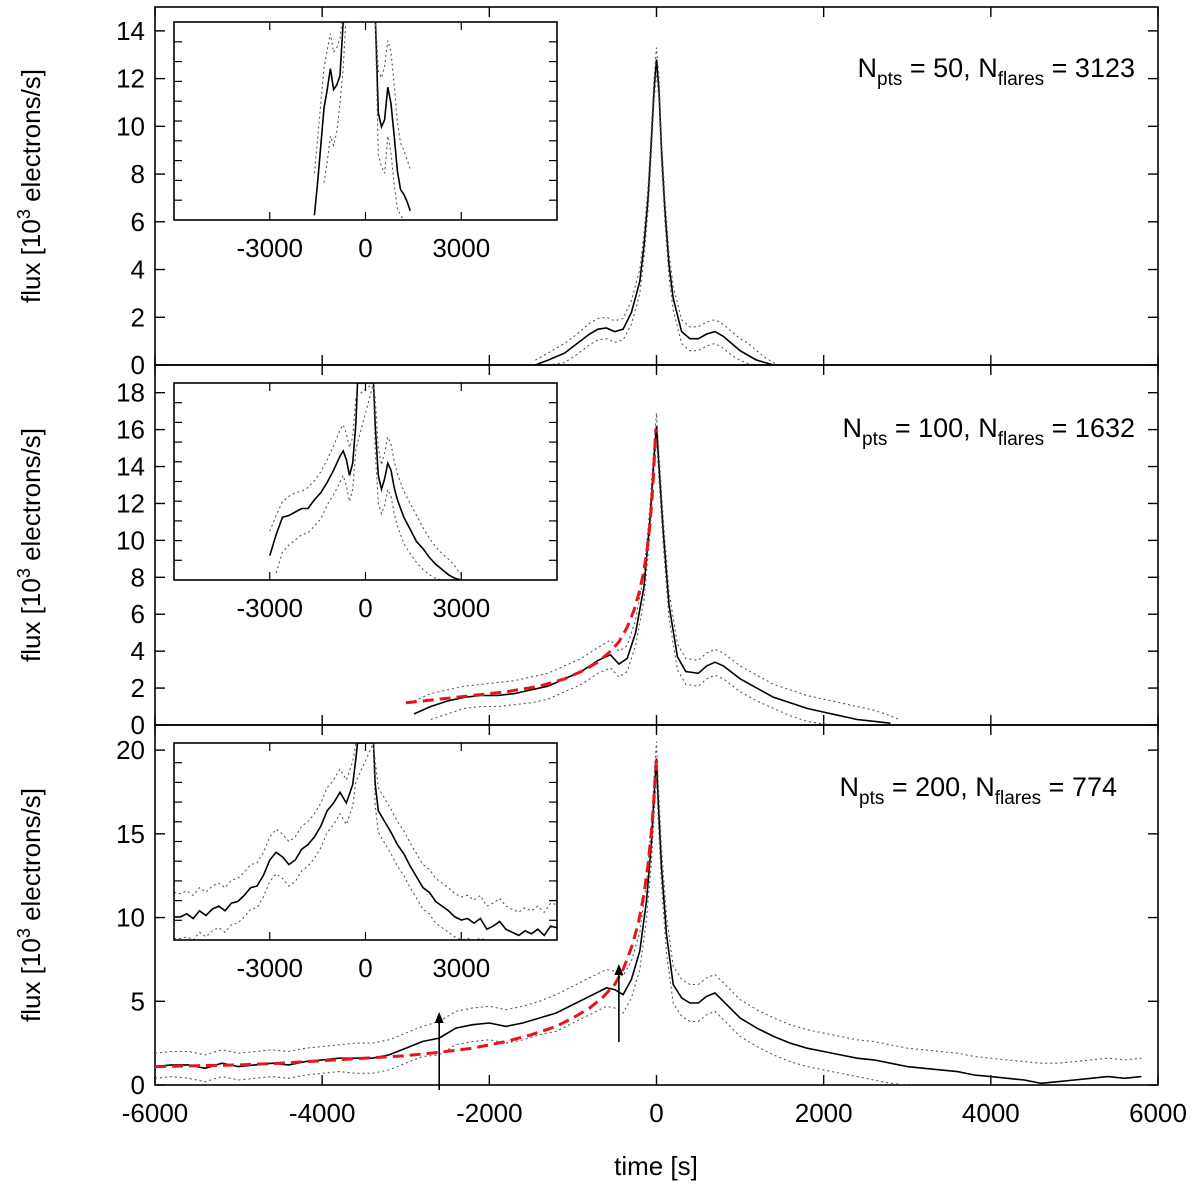  What do you see at coordinates (138, 614) in the screenshot?
I see `panel-middle-y-tick-label: 6` at bounding box center [138, 614].